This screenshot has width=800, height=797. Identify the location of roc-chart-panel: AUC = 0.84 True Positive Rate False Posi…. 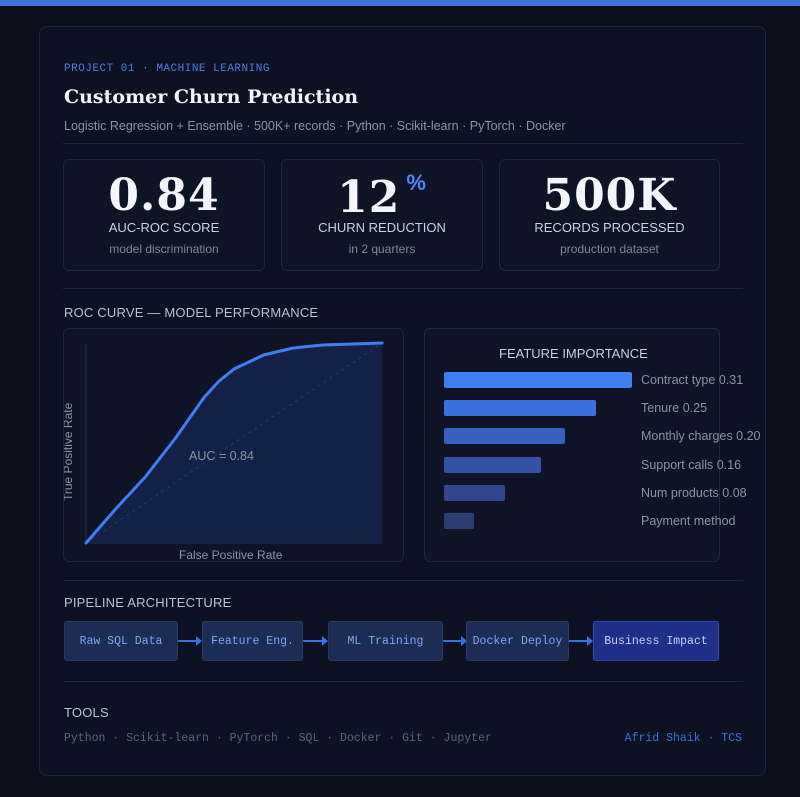
(233, 445).